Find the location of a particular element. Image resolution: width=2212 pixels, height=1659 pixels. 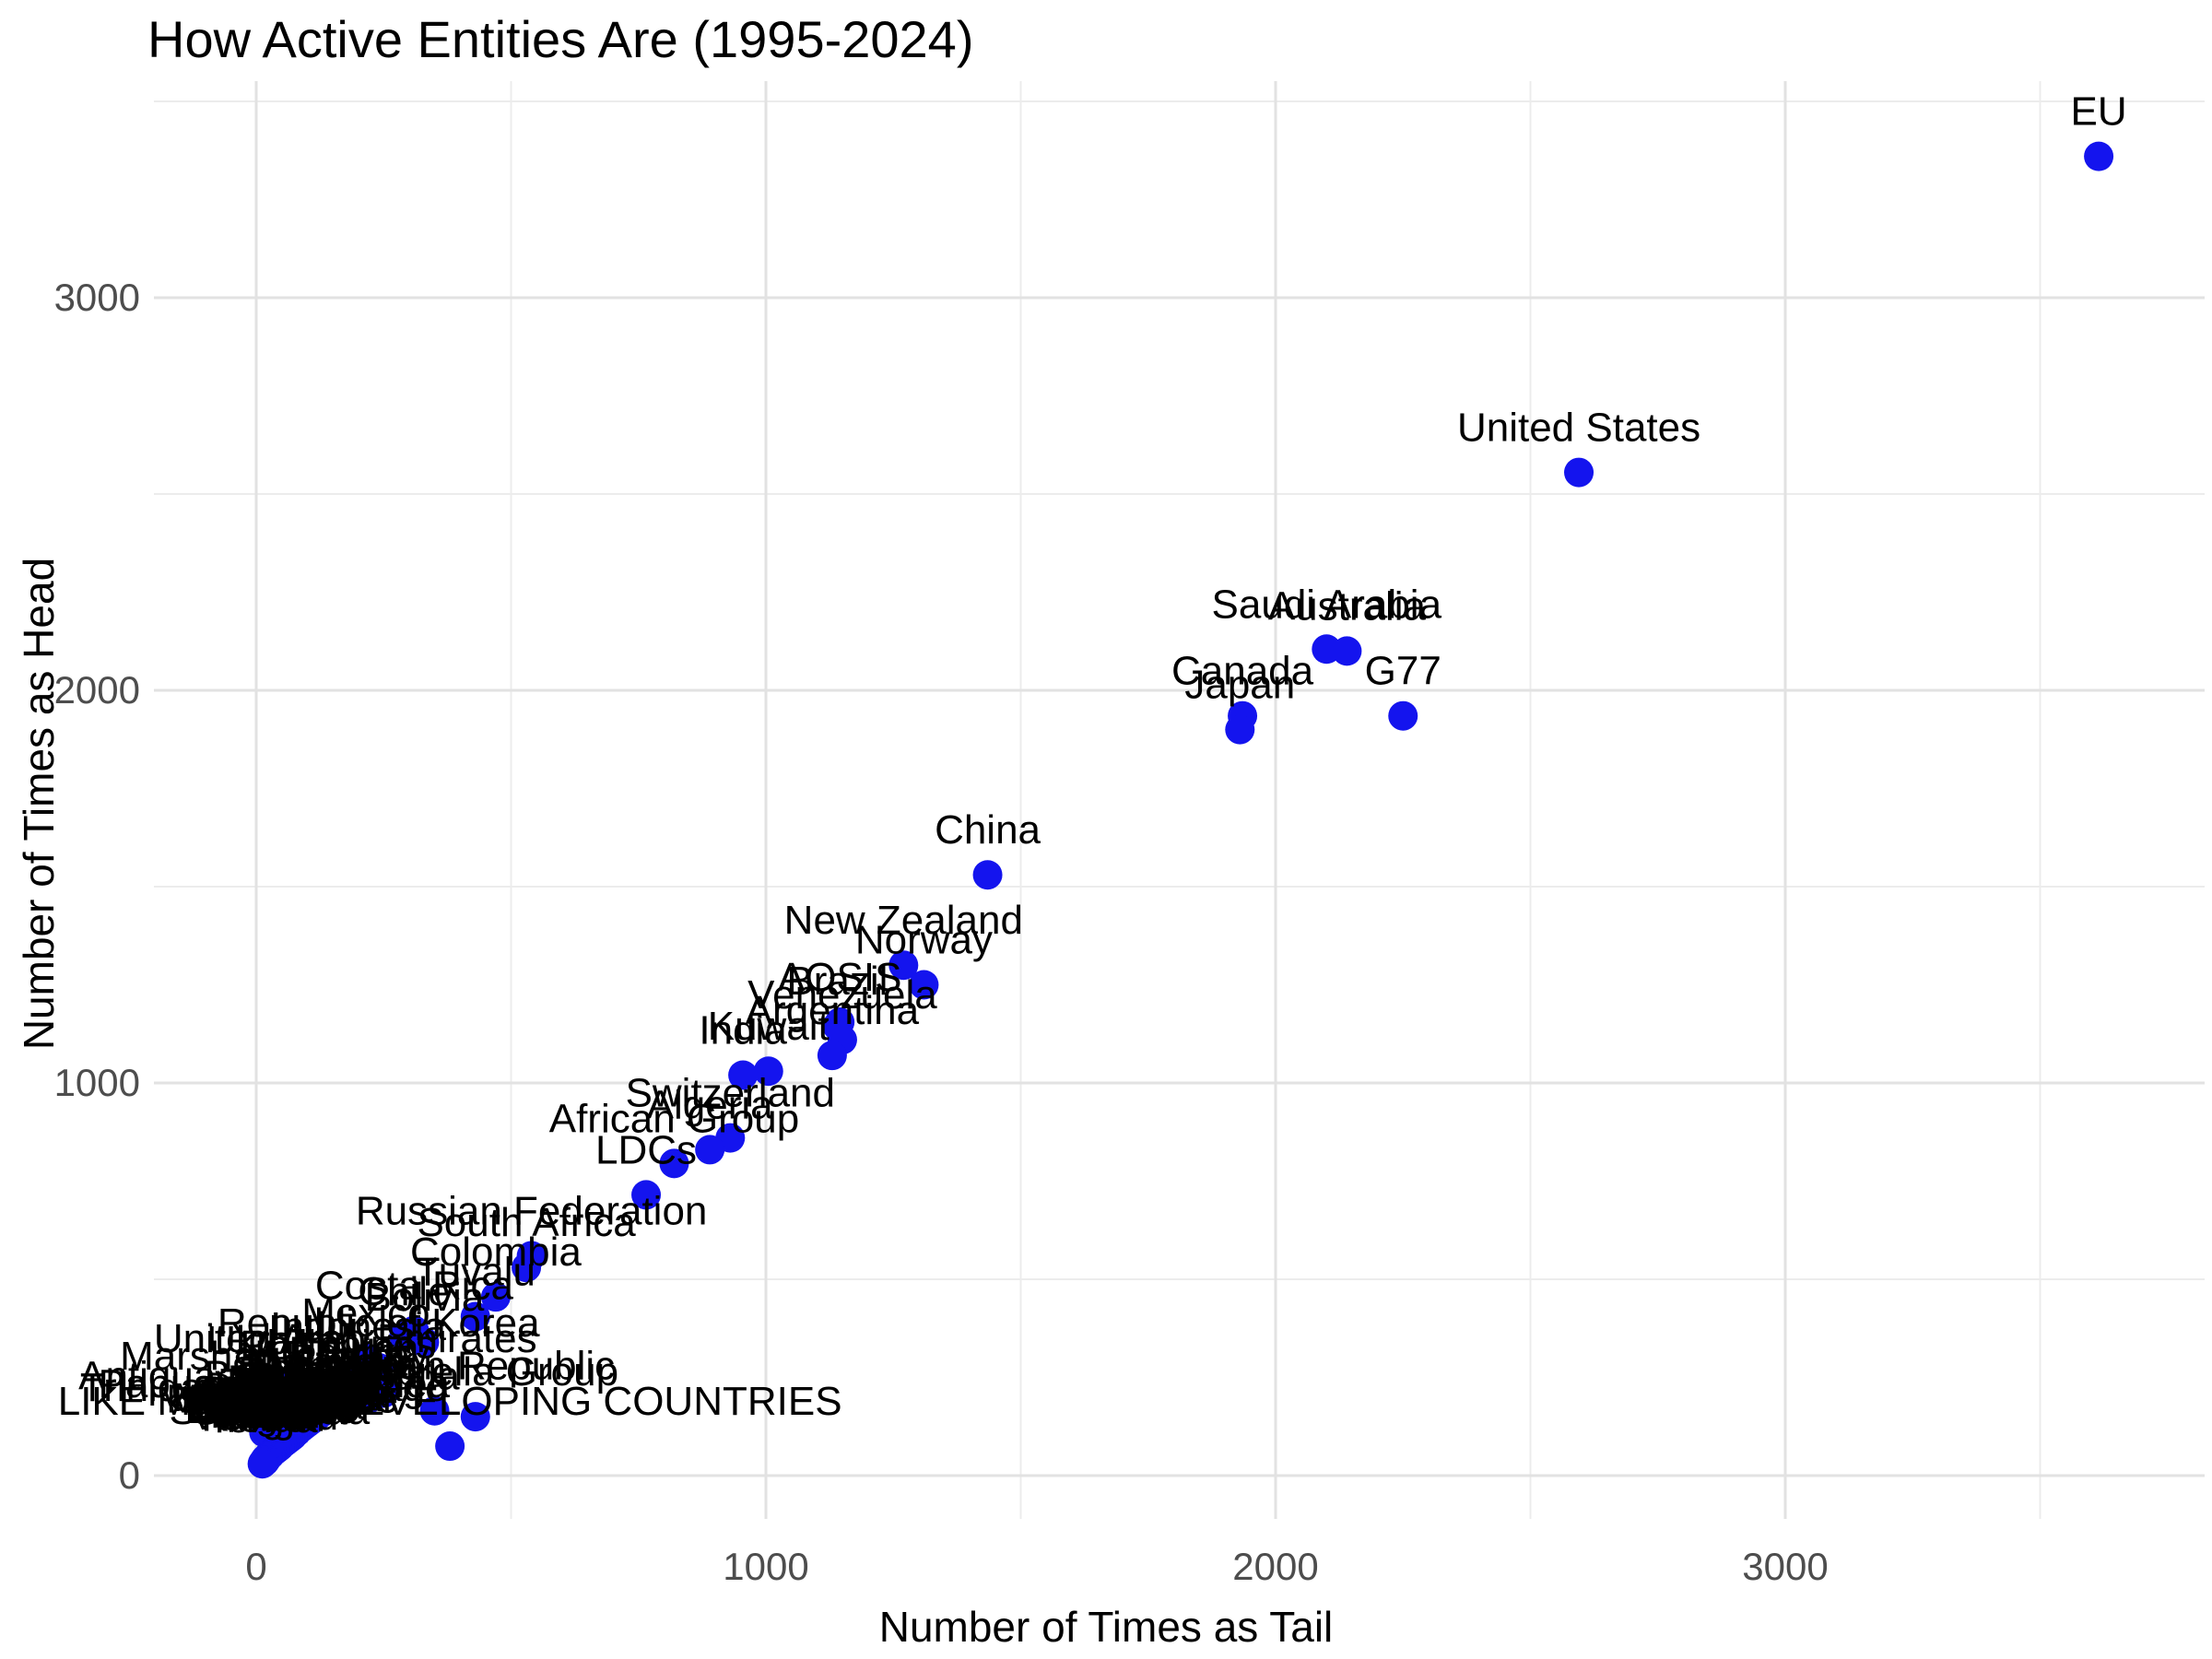

point-label: Kiribati is located at coordinates (263, 1418).